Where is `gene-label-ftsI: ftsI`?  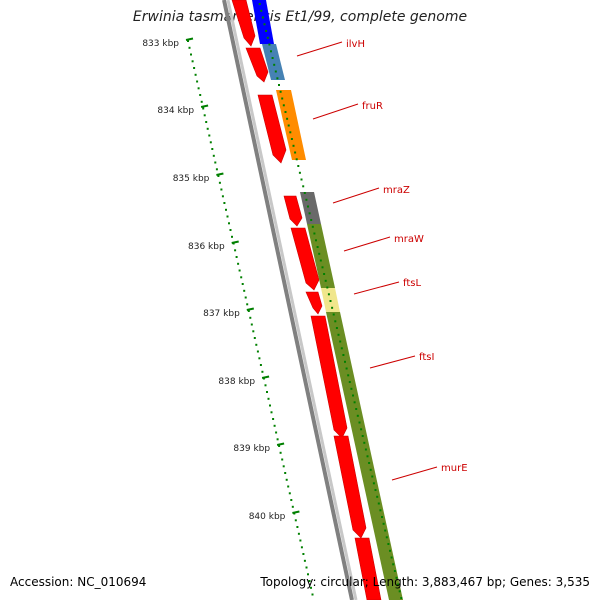
gene-label-ftsI: ftsI is located at coordinates (426, 357).